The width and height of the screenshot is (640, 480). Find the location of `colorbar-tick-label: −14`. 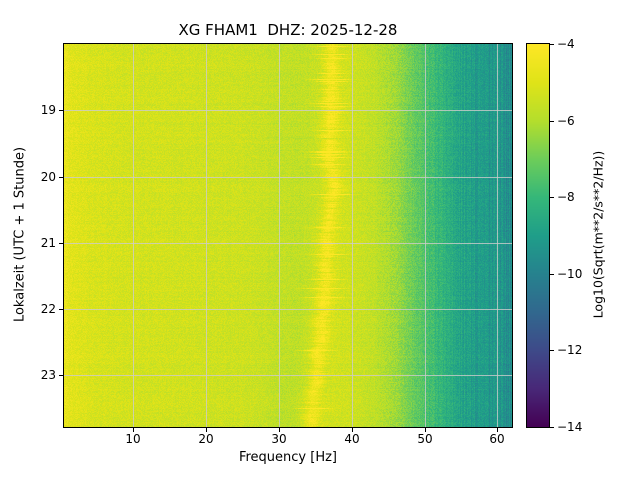

colorbar-tick-label: −14 is located at coordinates (570, 427).